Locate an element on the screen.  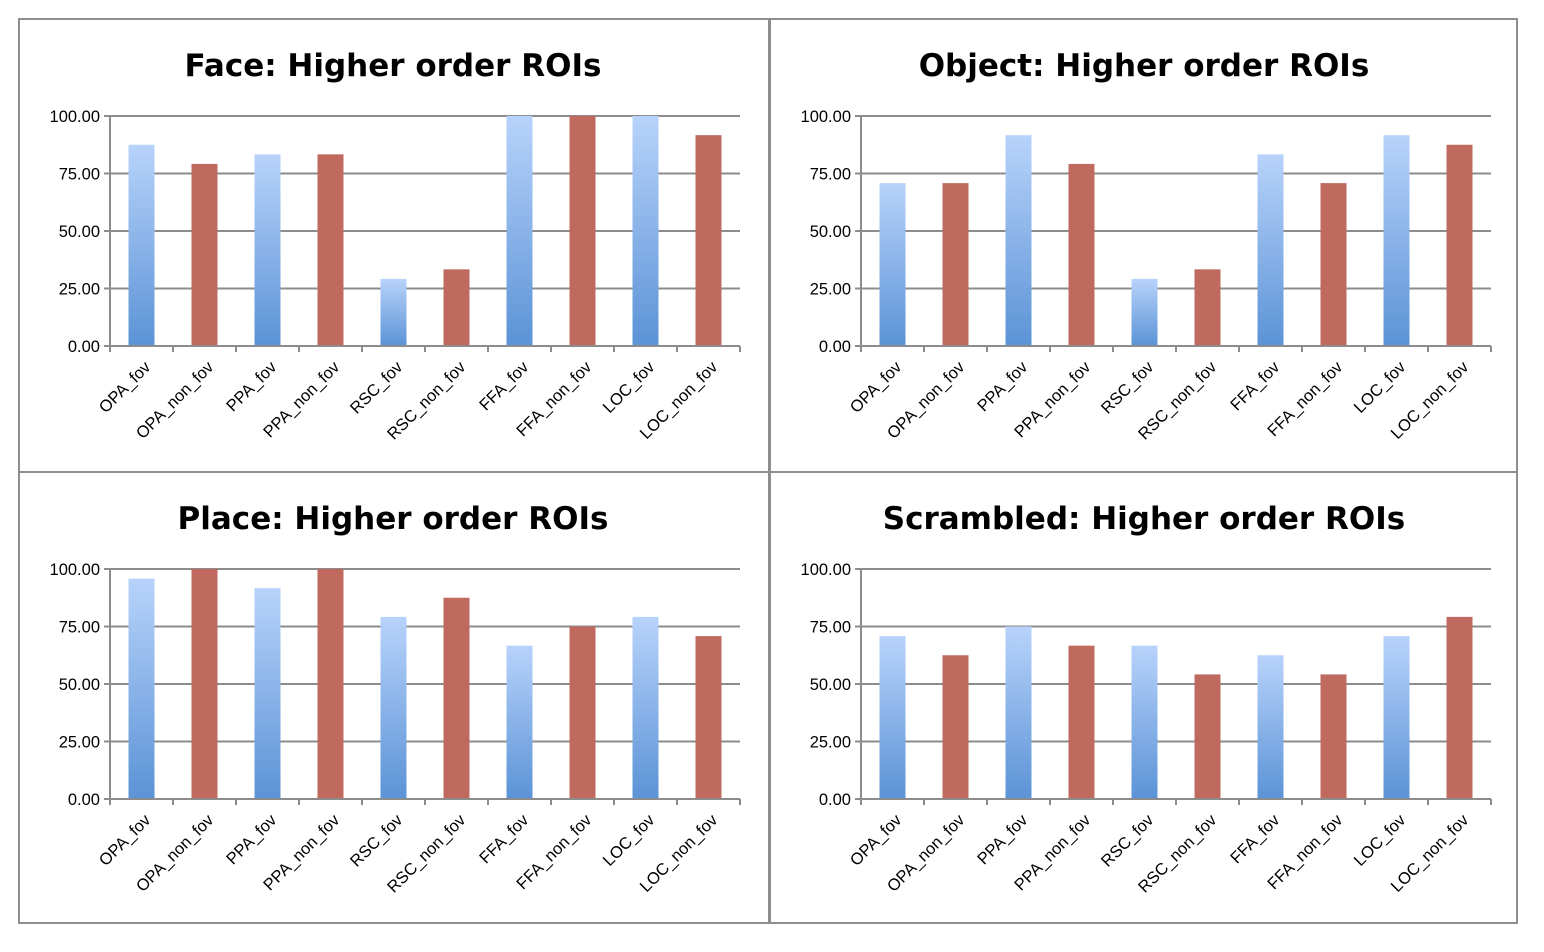
panel-divider-horizontal is located at coordinates (768, 472).